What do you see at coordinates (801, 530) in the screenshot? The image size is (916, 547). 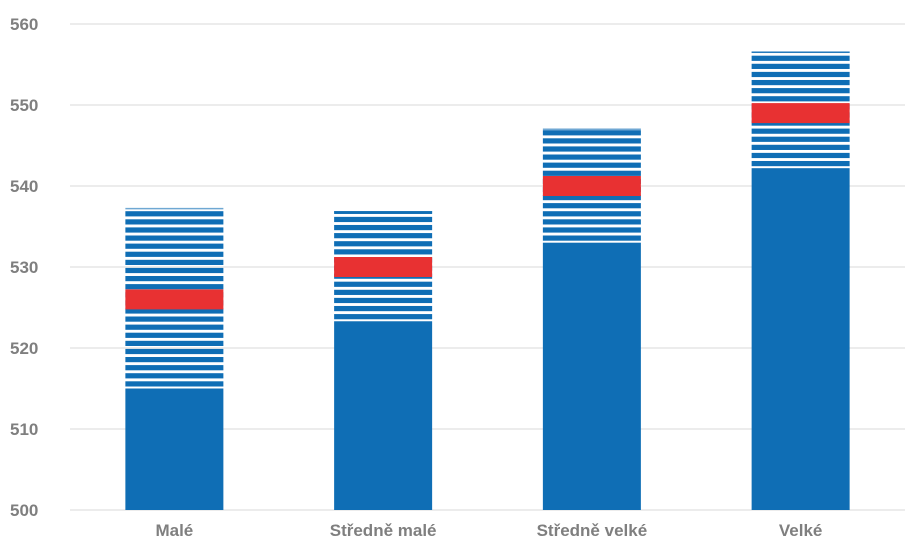 I see `x-category-label: Velké` at bounding box center [801, 530].